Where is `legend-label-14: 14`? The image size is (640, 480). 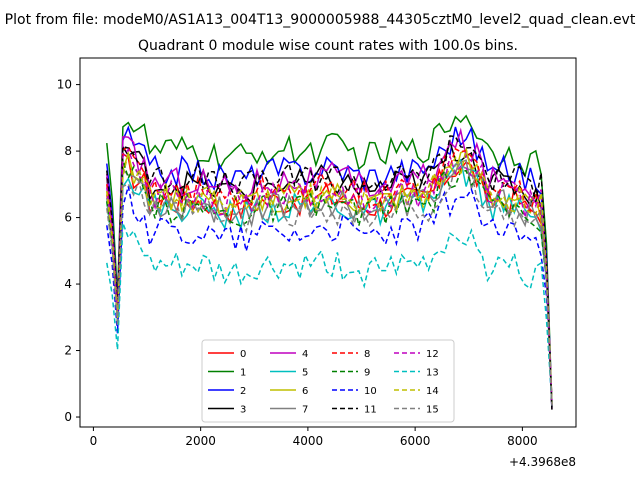
legend-label-14: 14 is located at coordinates (432, 391).